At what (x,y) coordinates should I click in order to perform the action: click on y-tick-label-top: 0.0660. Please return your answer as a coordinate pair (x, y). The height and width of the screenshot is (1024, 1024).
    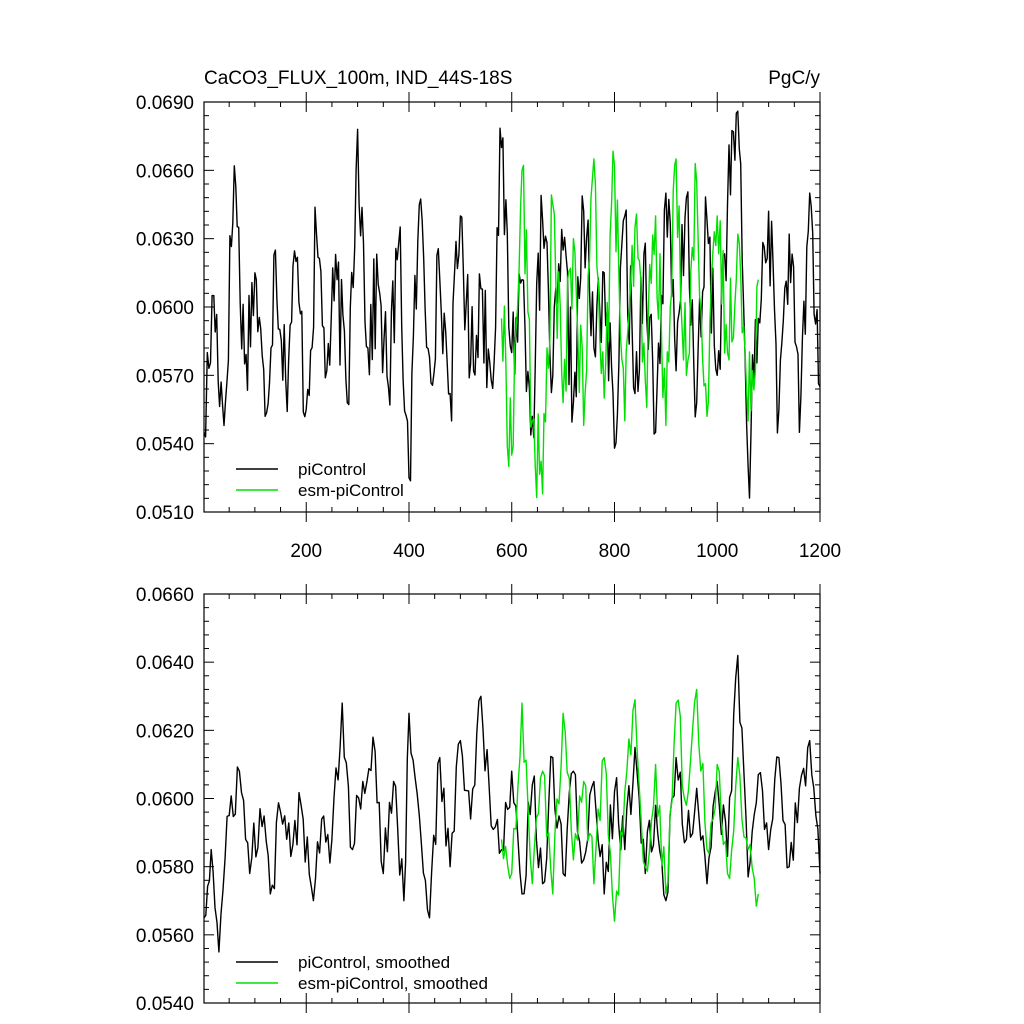
    Looking at the image, I should click on (165, 171).